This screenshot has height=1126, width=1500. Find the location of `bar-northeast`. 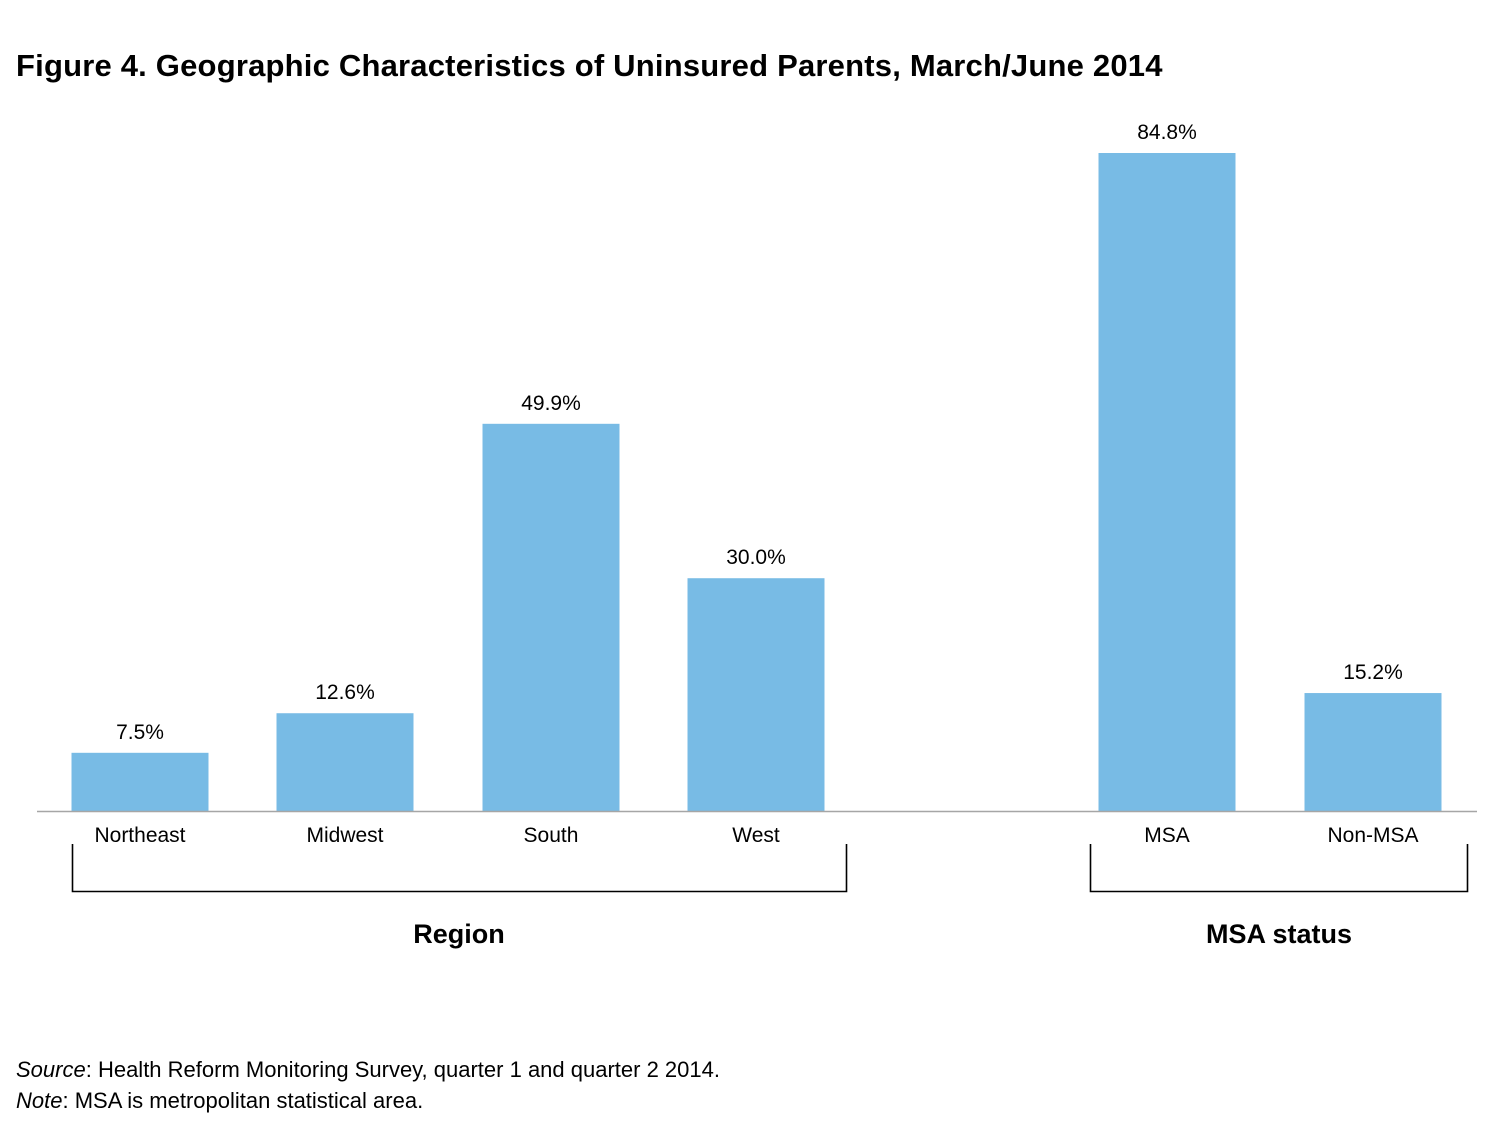

bar-northeast is located at coordinates (140, 781).